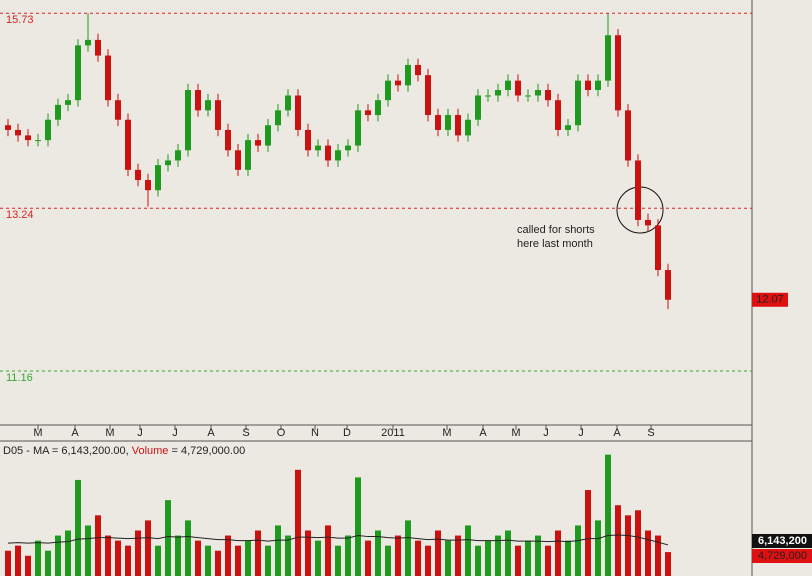  What do you see at coordinates (782, 556) in the screenshot?
I see `volume-marker-label: 4,729,000` at bounding box center [782, 556].